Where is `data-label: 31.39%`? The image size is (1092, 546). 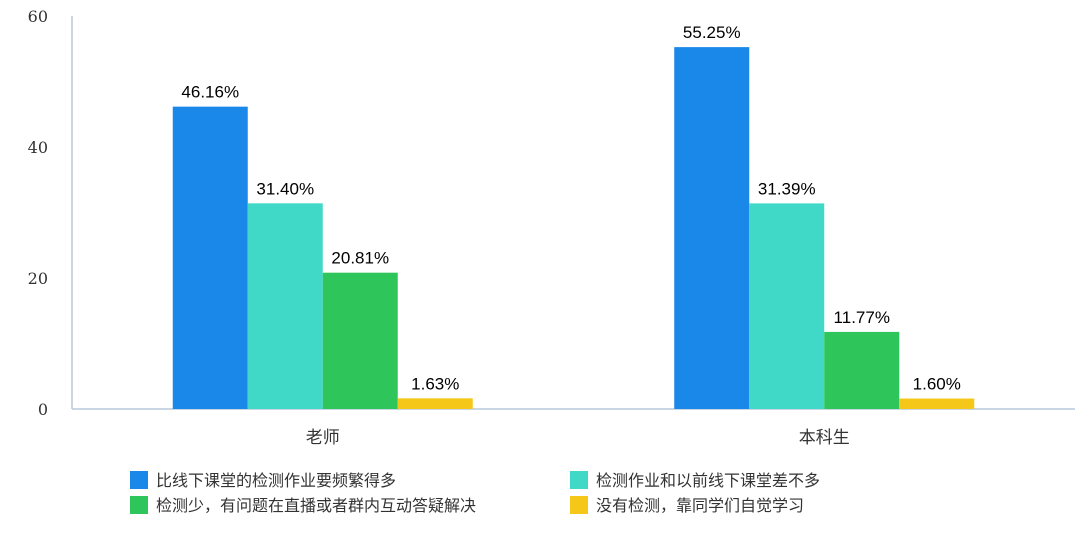
data-label: 31.39% is located at coordinates (787, 188).